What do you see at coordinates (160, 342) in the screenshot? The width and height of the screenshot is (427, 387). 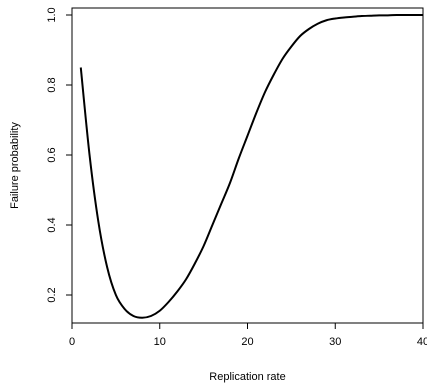 I see `x-tick-label: 10` at bounding box center [160, 342].